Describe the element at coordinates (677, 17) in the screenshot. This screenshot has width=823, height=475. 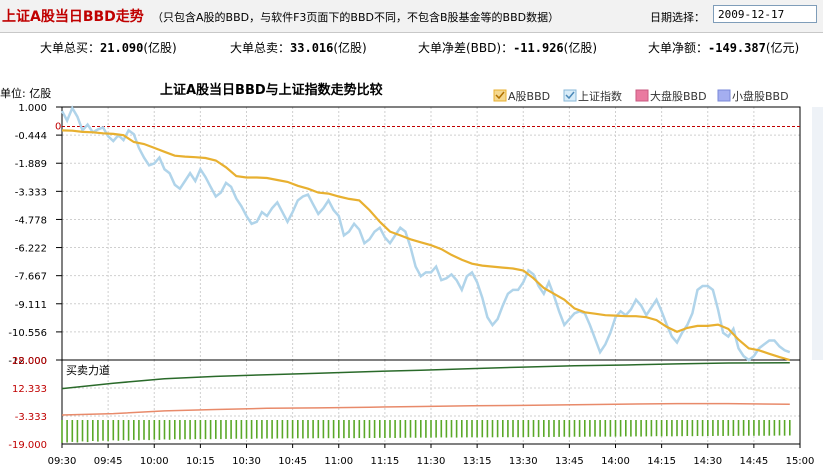
I see `date-label: 日期选择：` at that location.